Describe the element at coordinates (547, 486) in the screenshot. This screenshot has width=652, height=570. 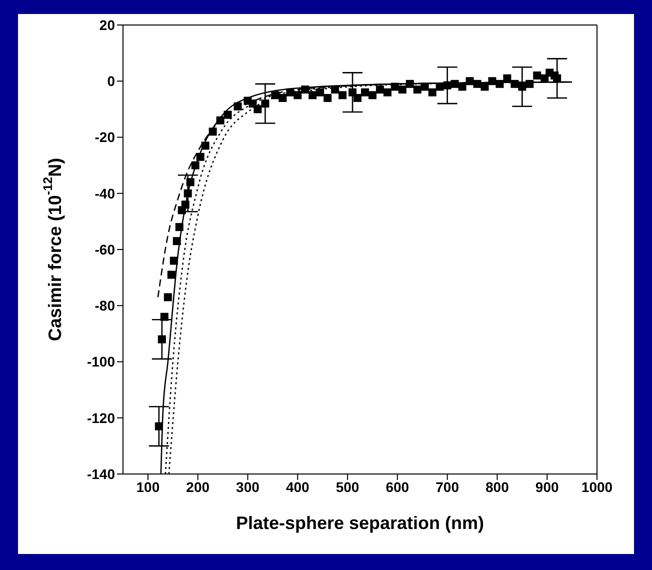
I see `x-tick-label: 900` at that location.